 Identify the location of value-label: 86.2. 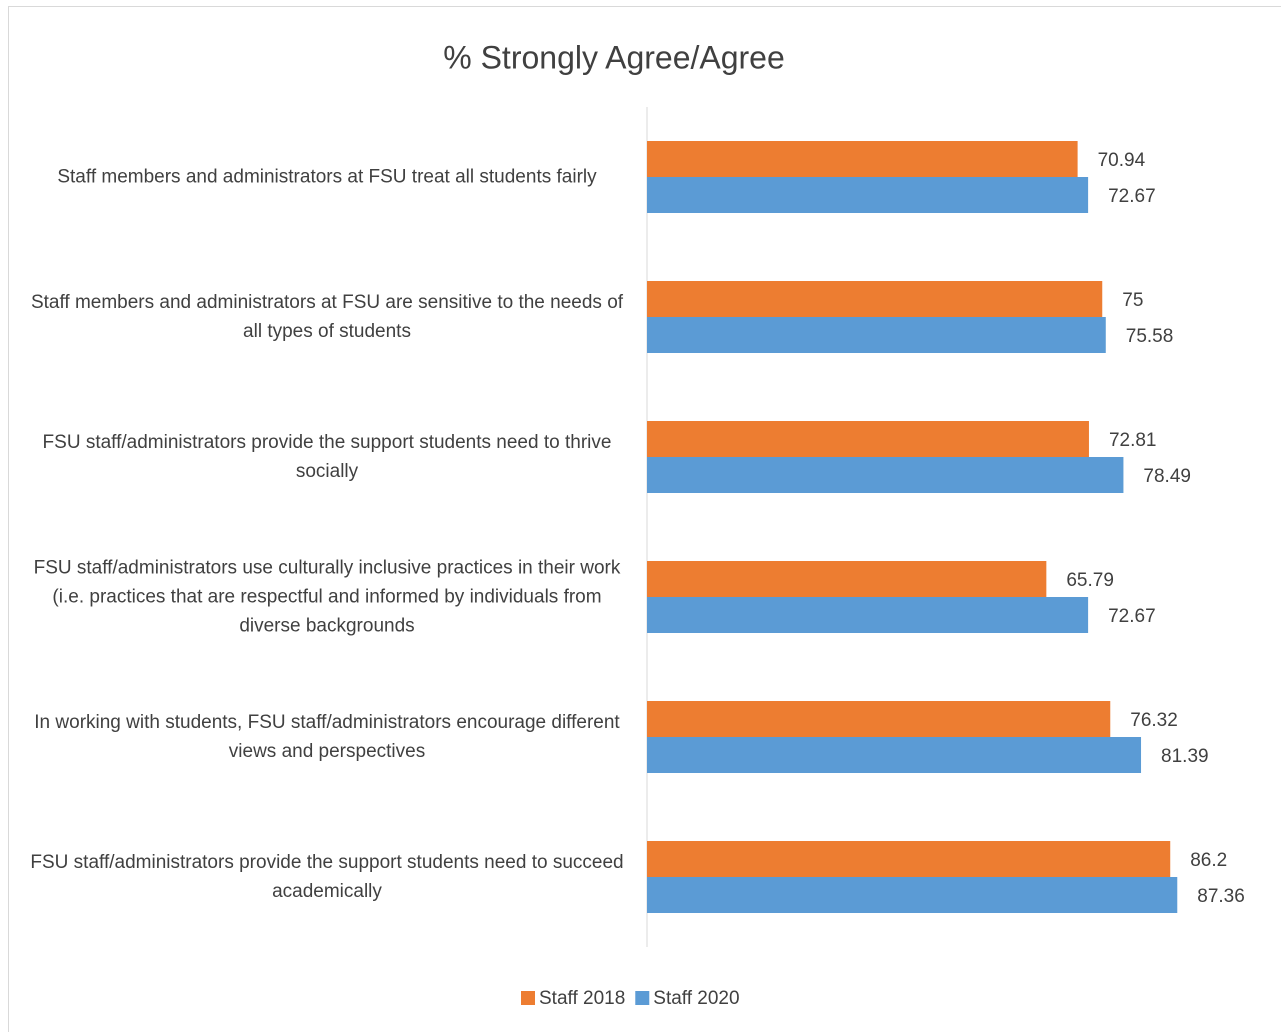
(1208, 860).